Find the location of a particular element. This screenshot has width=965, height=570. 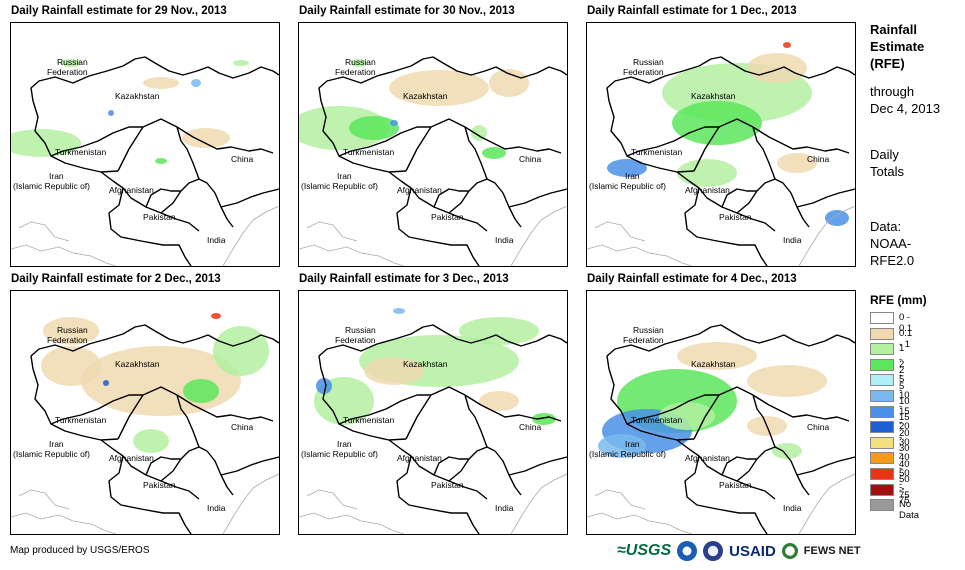

data-line: RFE2.0 is located at coordinates (892, 260).